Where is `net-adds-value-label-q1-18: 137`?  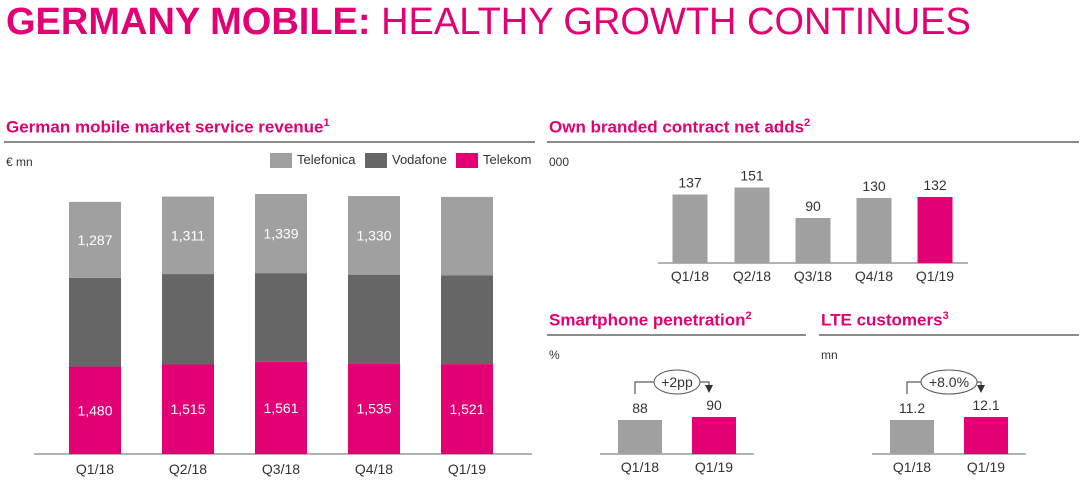
net-adds-value-label-q1-18: 137 is located at coordinates (690, 183).